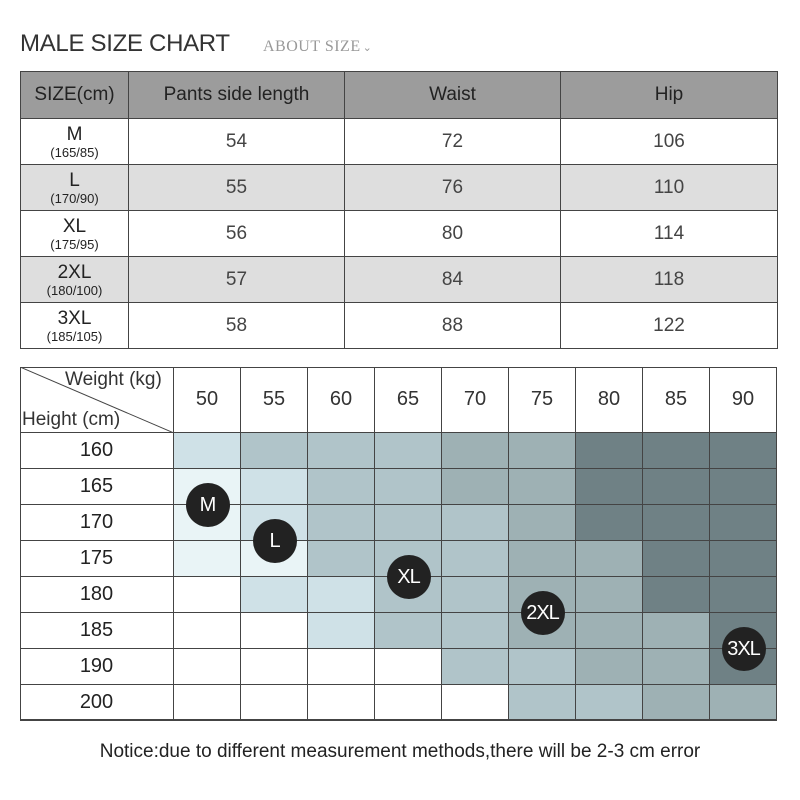  What do you see at coordinates (452, 325) in the screenshot?
I see `waist-cell: 88` at bounding box center [452, 325].